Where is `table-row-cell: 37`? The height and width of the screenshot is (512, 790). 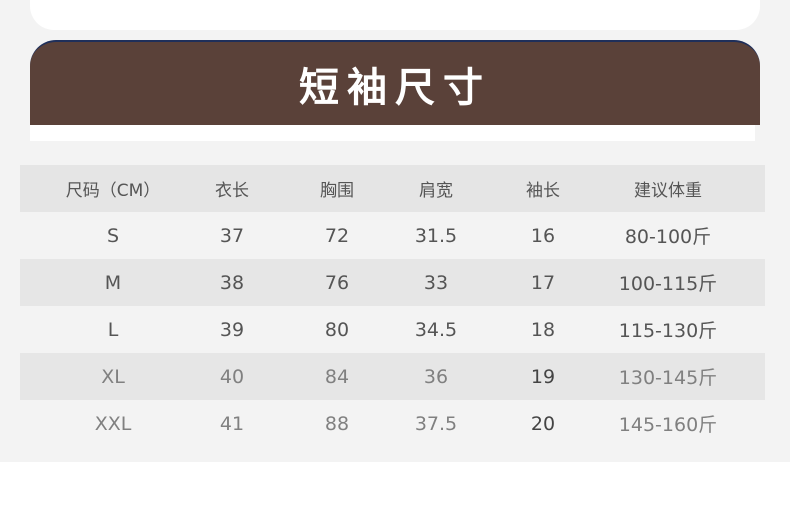 table-row-cell: 37 is located at coordinates (232, 235).